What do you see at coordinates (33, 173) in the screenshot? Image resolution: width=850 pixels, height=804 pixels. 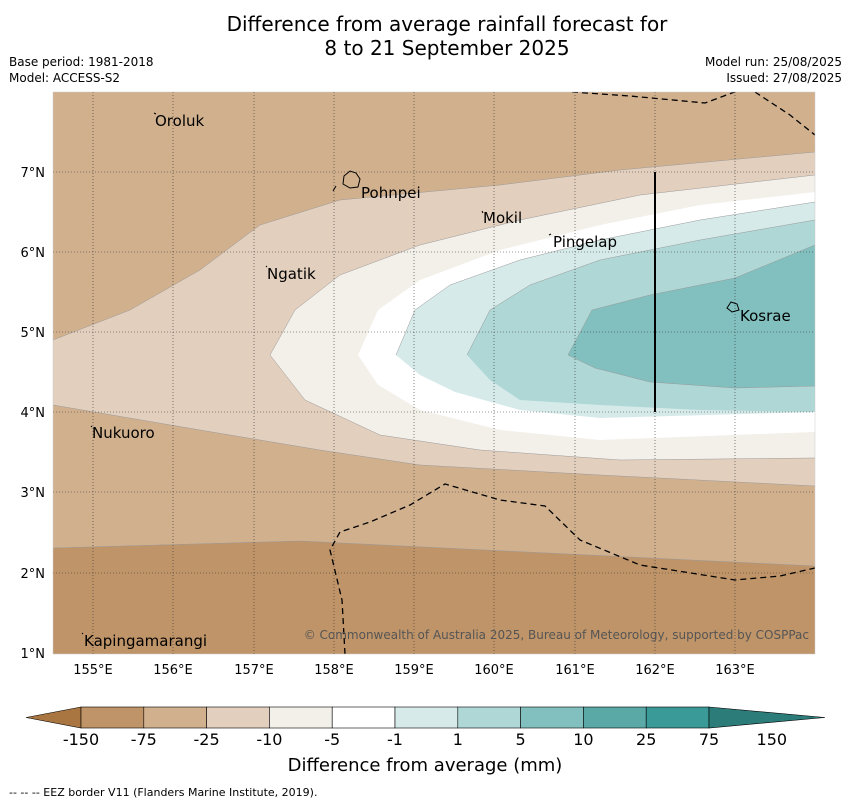 I see `y-tick-label: 7°N` at bounding box center [33, 173].